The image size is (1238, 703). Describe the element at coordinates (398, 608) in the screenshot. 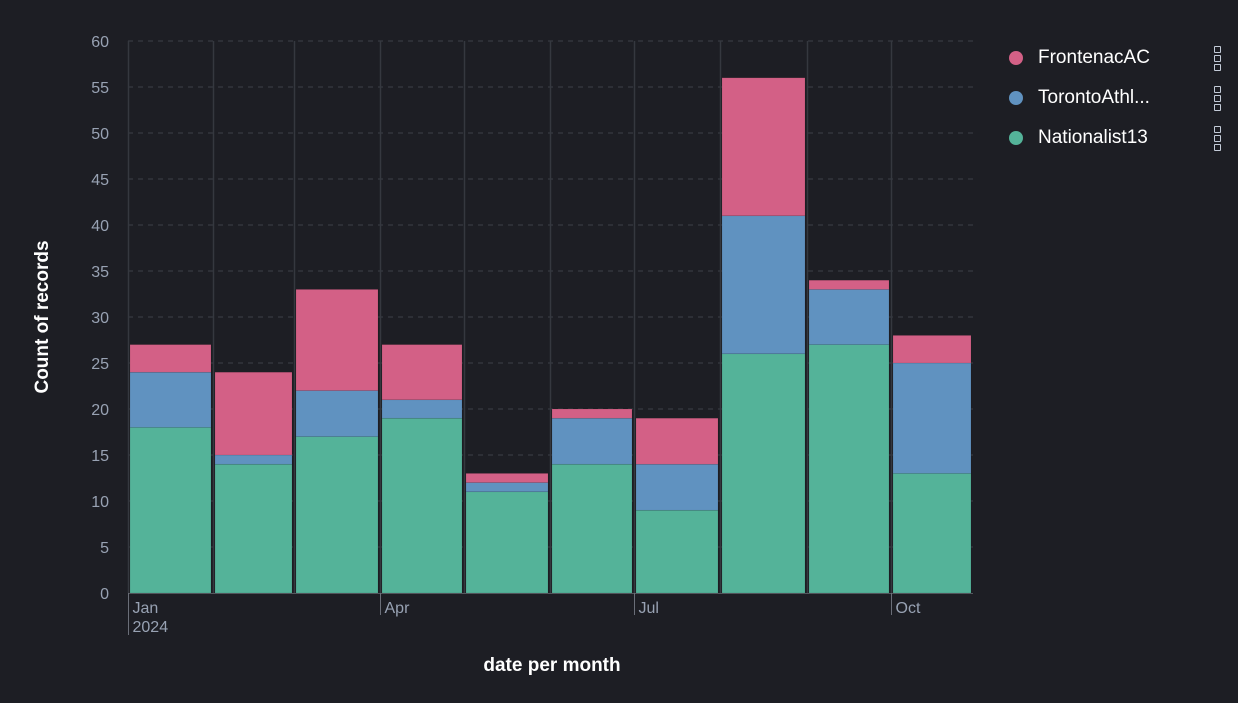

I see `x-tick-label: Apr` at that location.